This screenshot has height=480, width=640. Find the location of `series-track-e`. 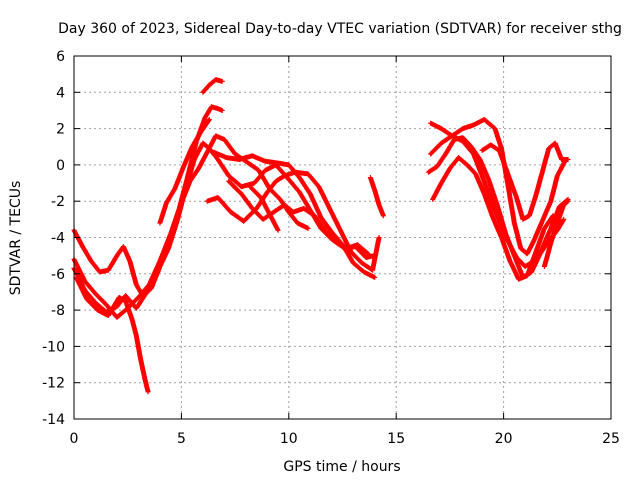

series-track-e is located at coordinates (184, 171).